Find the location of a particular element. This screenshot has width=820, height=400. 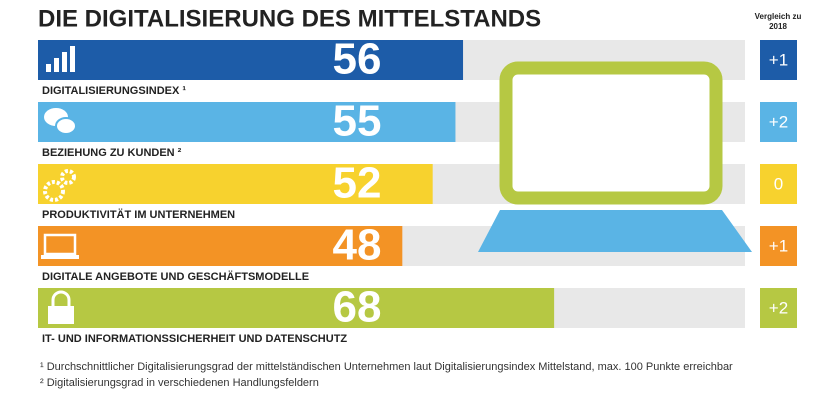

value-label: 52 is located at coordinates (357, 183).